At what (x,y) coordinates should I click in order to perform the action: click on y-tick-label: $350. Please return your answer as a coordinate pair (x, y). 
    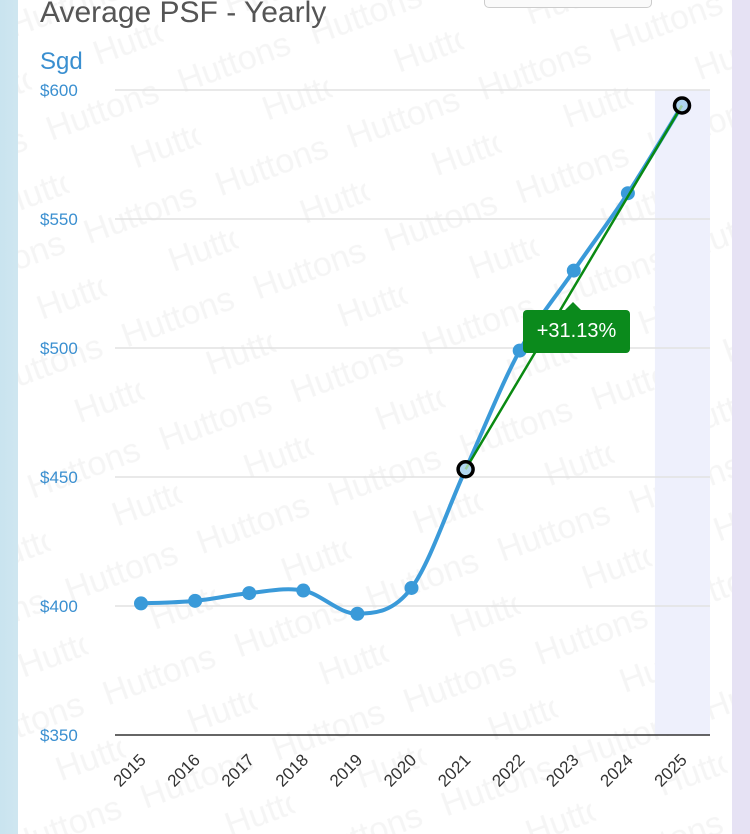
    Looking at the image, I should click on (59, 735).